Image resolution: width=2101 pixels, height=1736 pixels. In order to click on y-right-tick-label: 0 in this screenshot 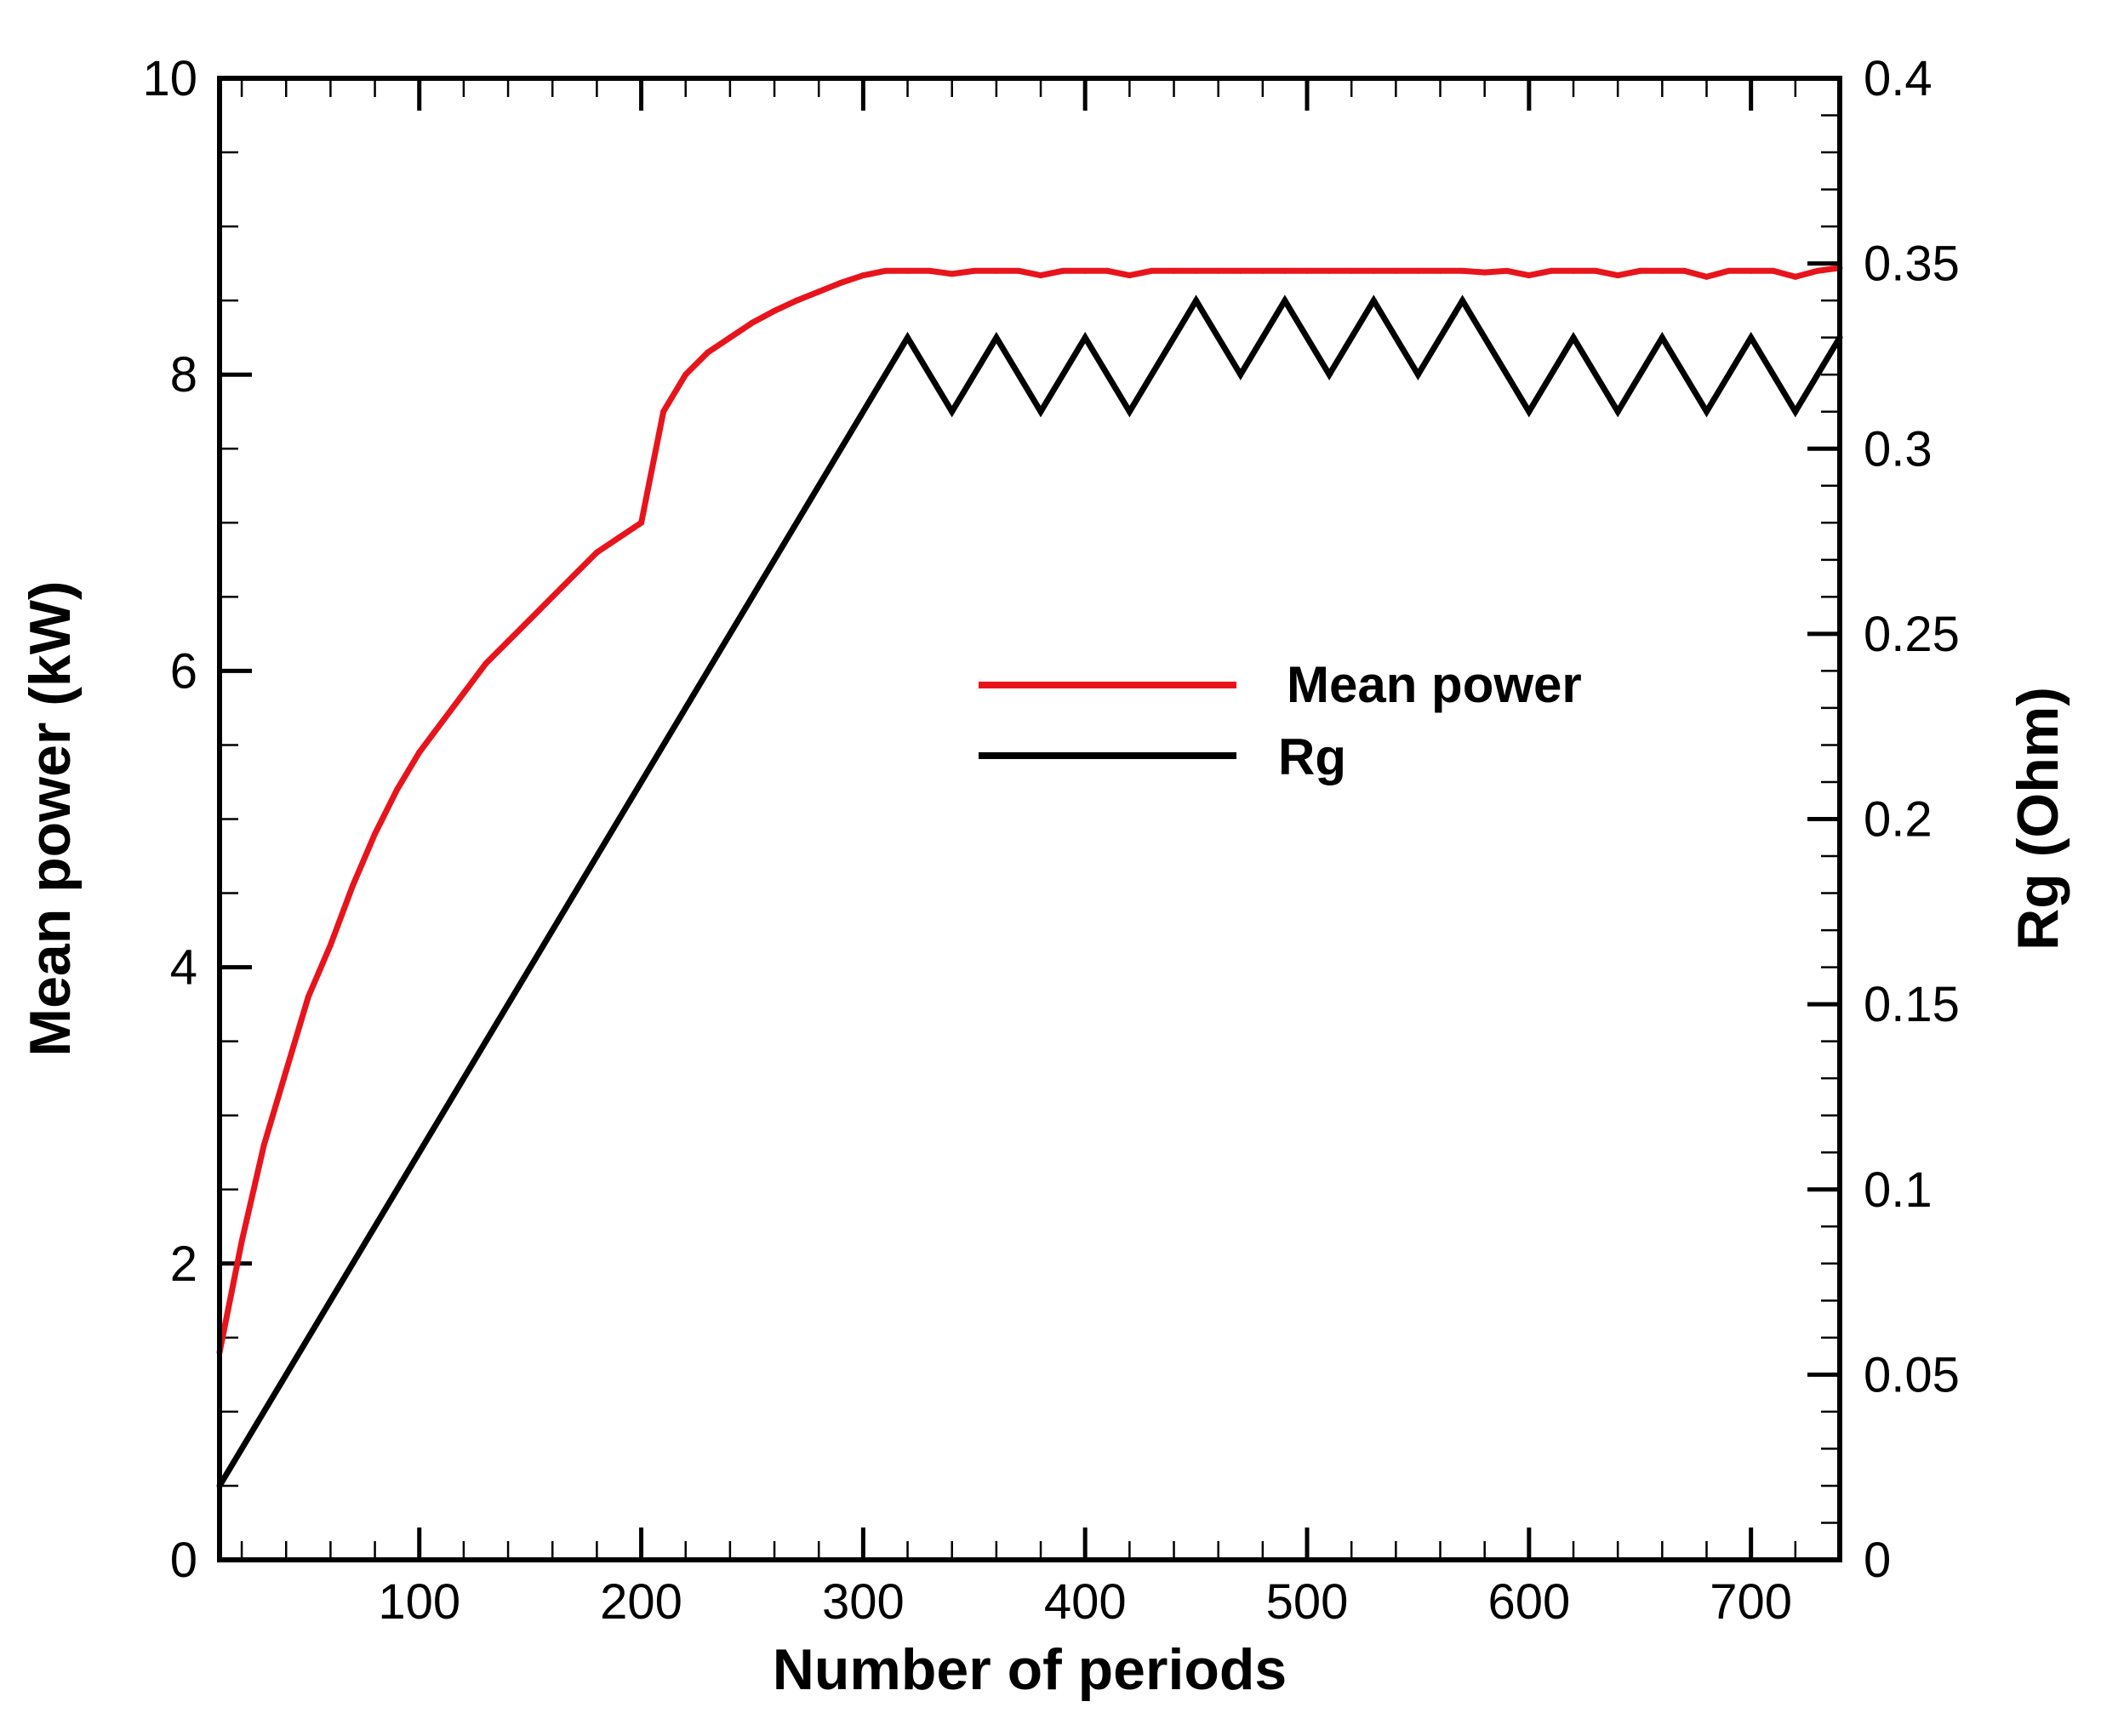, I will do `click(1877, 1560)`.